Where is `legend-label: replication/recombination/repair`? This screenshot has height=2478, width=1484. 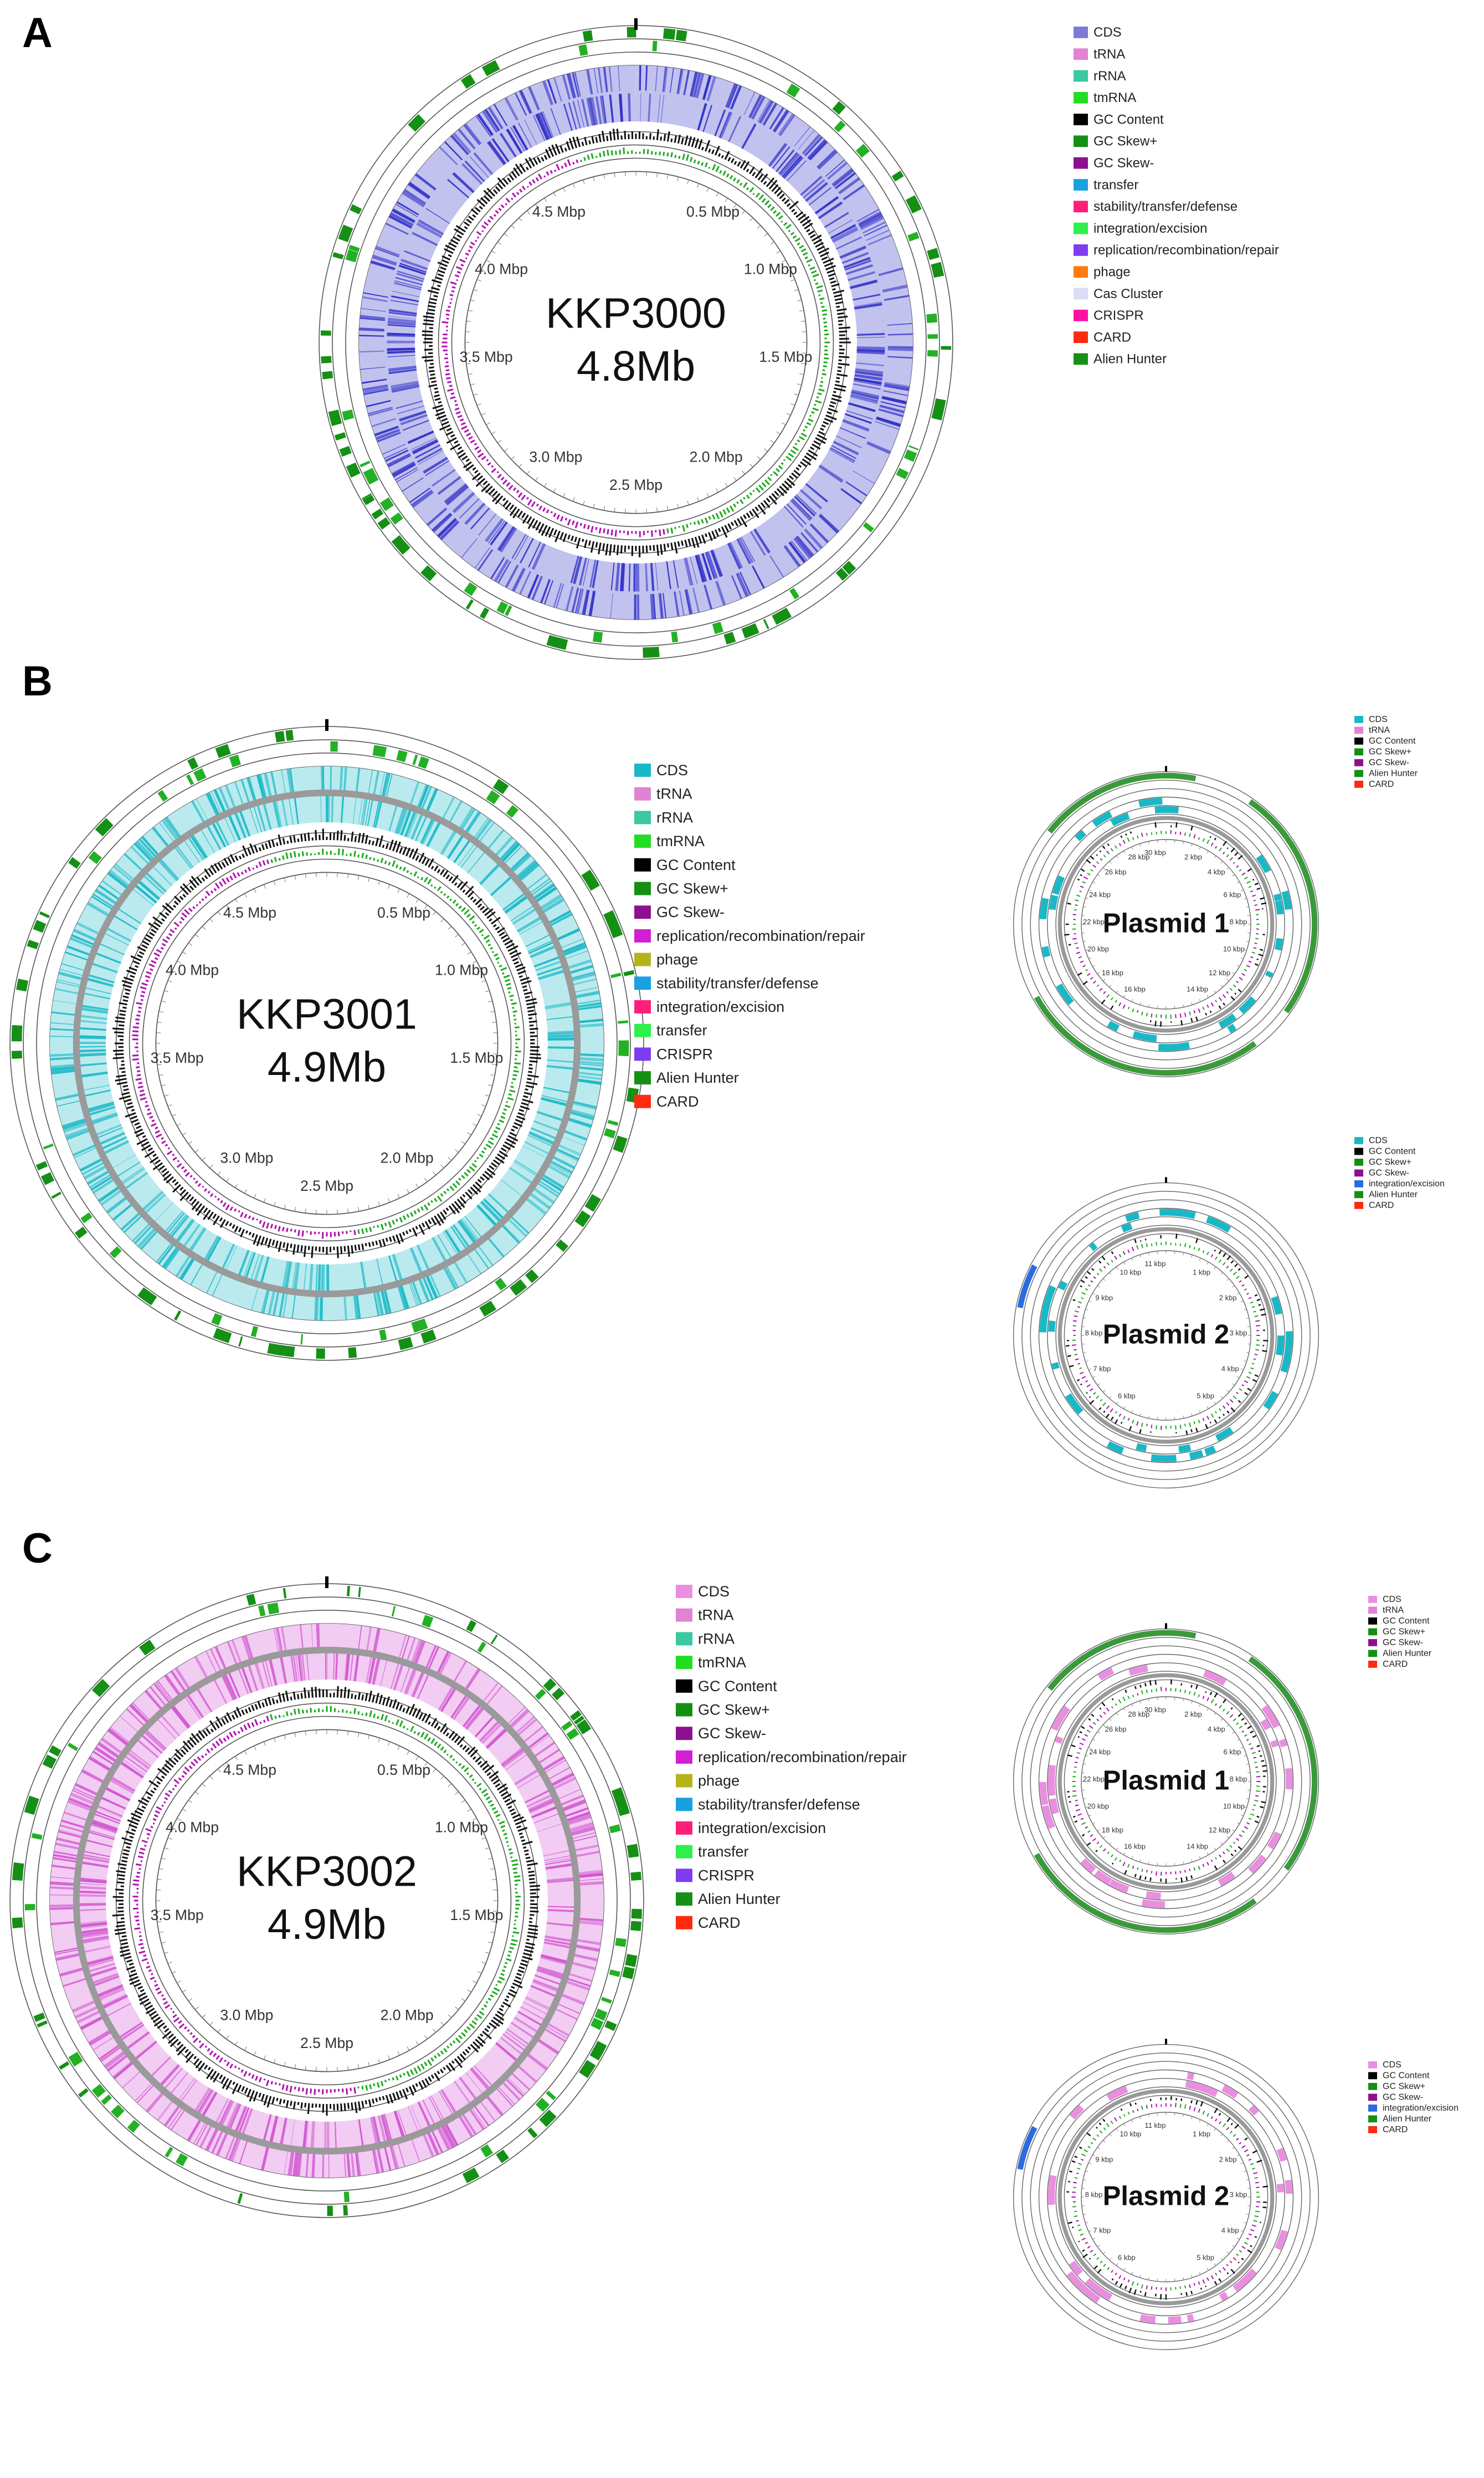 legend-label: replication/recombination/repair is located at coordinates (1186, 250).